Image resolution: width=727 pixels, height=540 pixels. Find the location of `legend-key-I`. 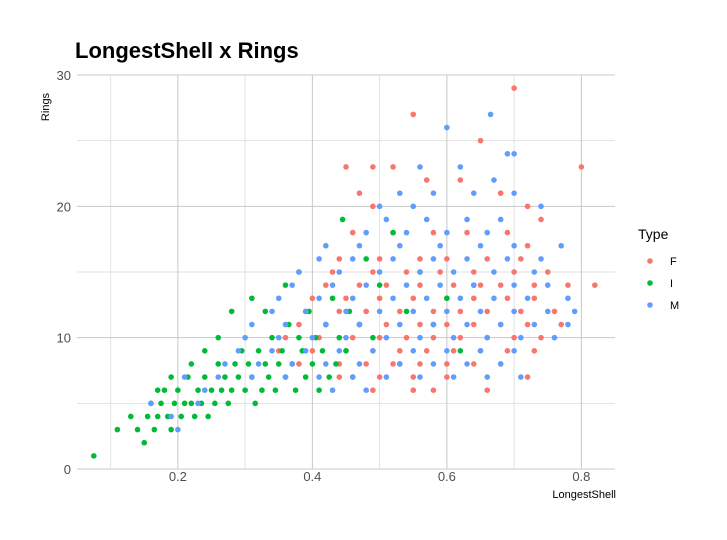

legend-key-I is located at coordinates (650, 283).